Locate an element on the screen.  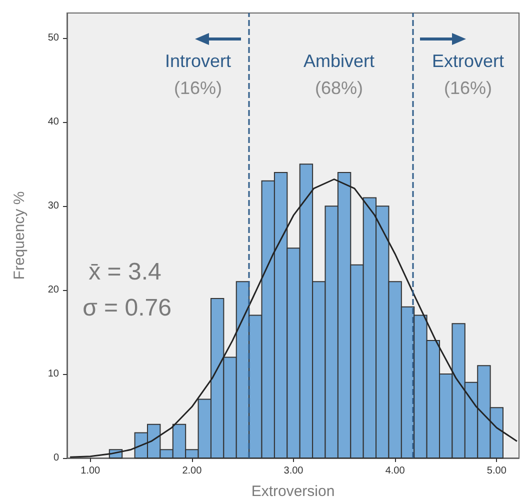
x-tick-label: 3.00 is located at coordinates (294, 471).